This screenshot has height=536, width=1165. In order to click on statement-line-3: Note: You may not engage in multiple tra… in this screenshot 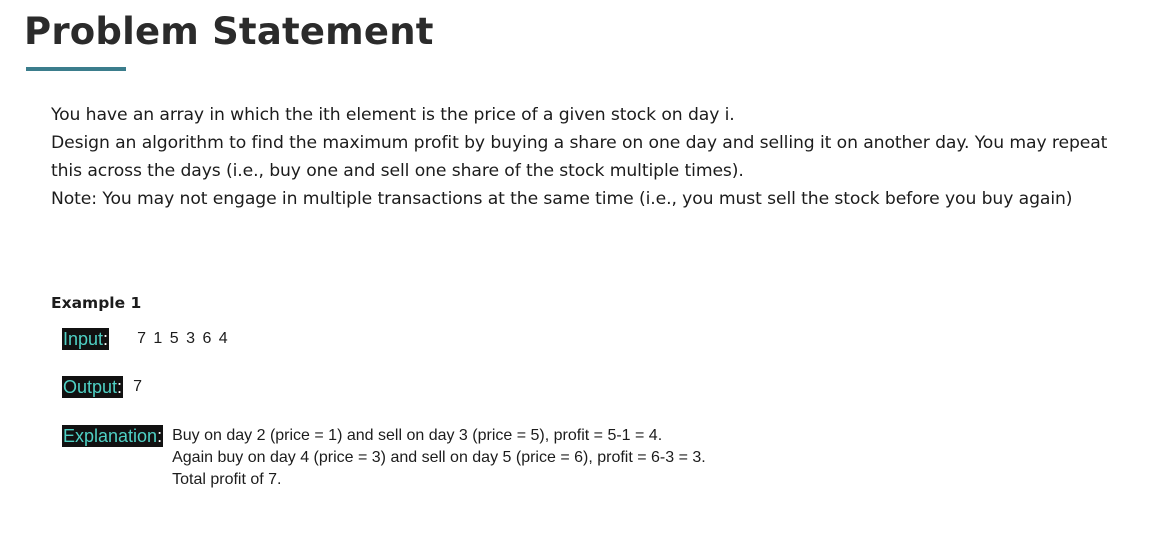, I will do `click(562, 199)`.